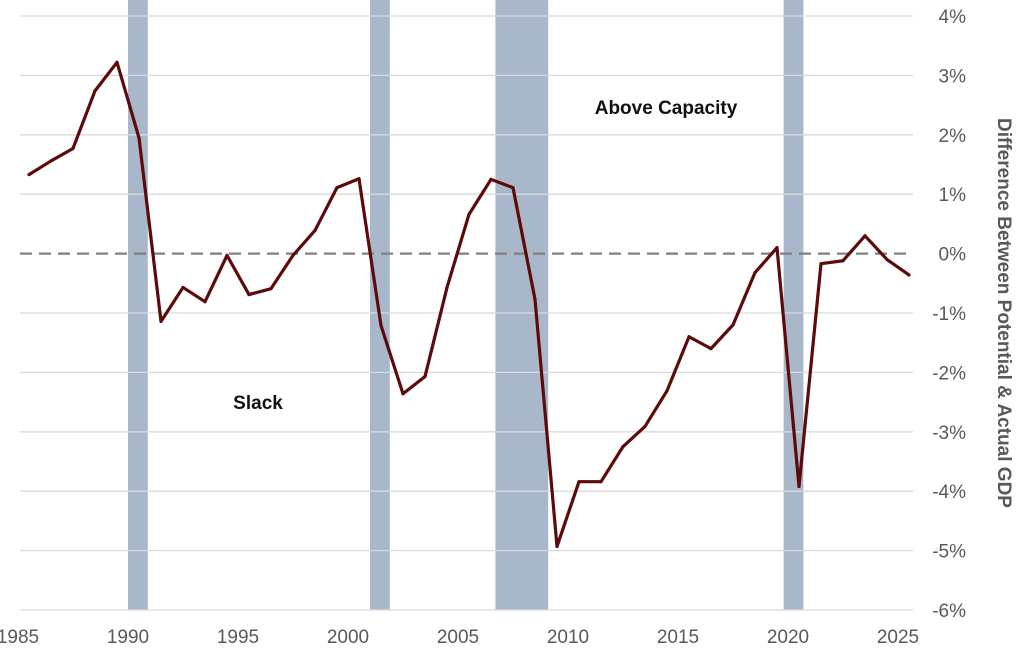 Image resolution: width=1024 pixels, height=654 pixels. I want to click on y-tick-label: -4%, so click(949, 492).